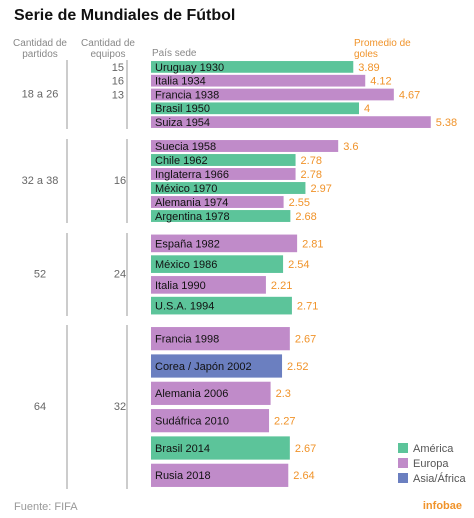  Describe the element at coordinates (118, 95) in the screenshot. I see `equipos-label: 13` at that location.